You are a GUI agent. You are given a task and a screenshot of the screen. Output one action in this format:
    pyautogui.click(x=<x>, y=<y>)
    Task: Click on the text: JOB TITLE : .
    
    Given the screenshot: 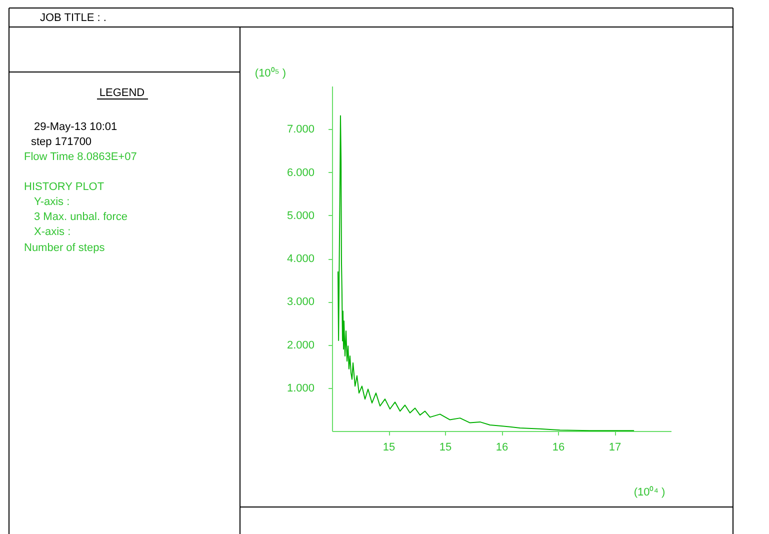 What is the action you would take?
    pyautogui.click(x=73, y=18)
    